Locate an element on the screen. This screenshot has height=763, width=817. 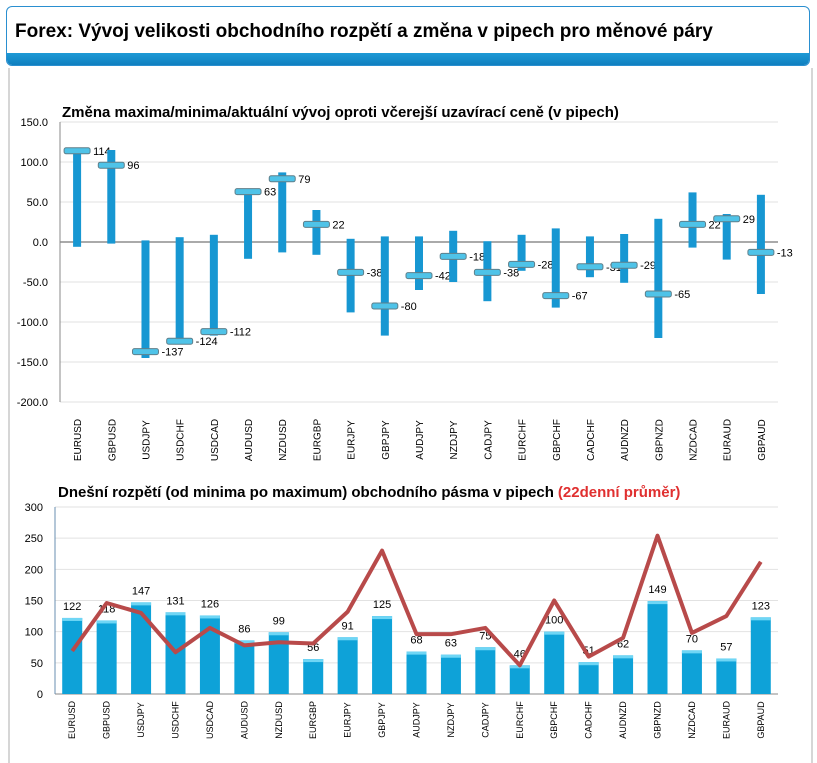
y-tick-label: 0 is located at coordinates (40, 695).